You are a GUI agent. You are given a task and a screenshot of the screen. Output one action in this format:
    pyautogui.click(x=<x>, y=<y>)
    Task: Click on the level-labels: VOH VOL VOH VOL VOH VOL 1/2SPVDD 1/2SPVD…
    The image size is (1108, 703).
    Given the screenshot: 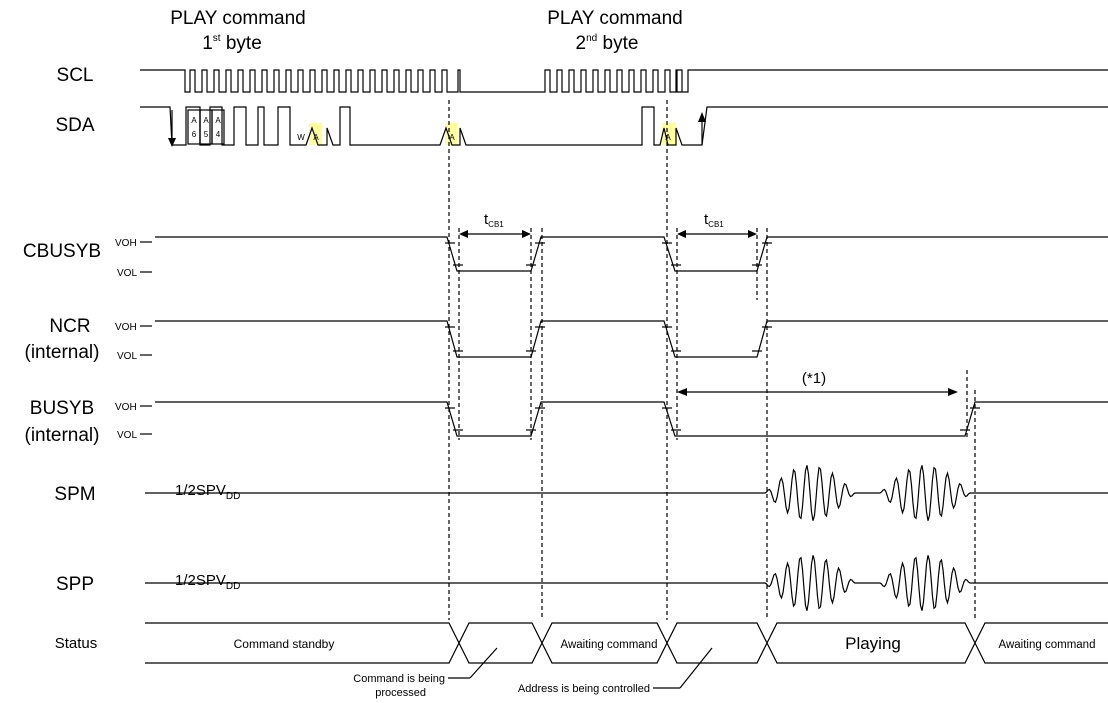 What is the action you would take?
    pyautogui.click(x=177, y=415)
    